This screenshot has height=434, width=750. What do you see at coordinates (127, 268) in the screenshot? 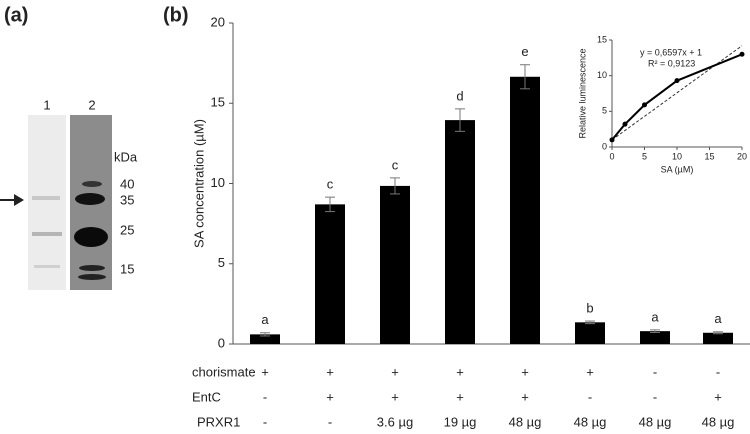
I see `marker-label: 15` at bounding box center [127, 268].